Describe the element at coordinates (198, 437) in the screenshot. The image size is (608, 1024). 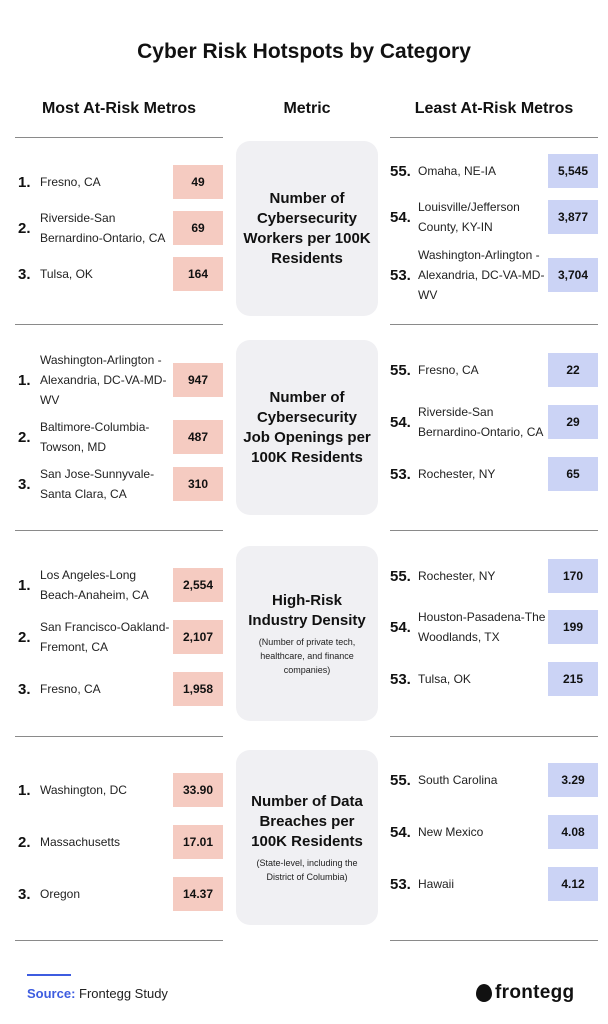
I see `metric-value: 487` at that location.